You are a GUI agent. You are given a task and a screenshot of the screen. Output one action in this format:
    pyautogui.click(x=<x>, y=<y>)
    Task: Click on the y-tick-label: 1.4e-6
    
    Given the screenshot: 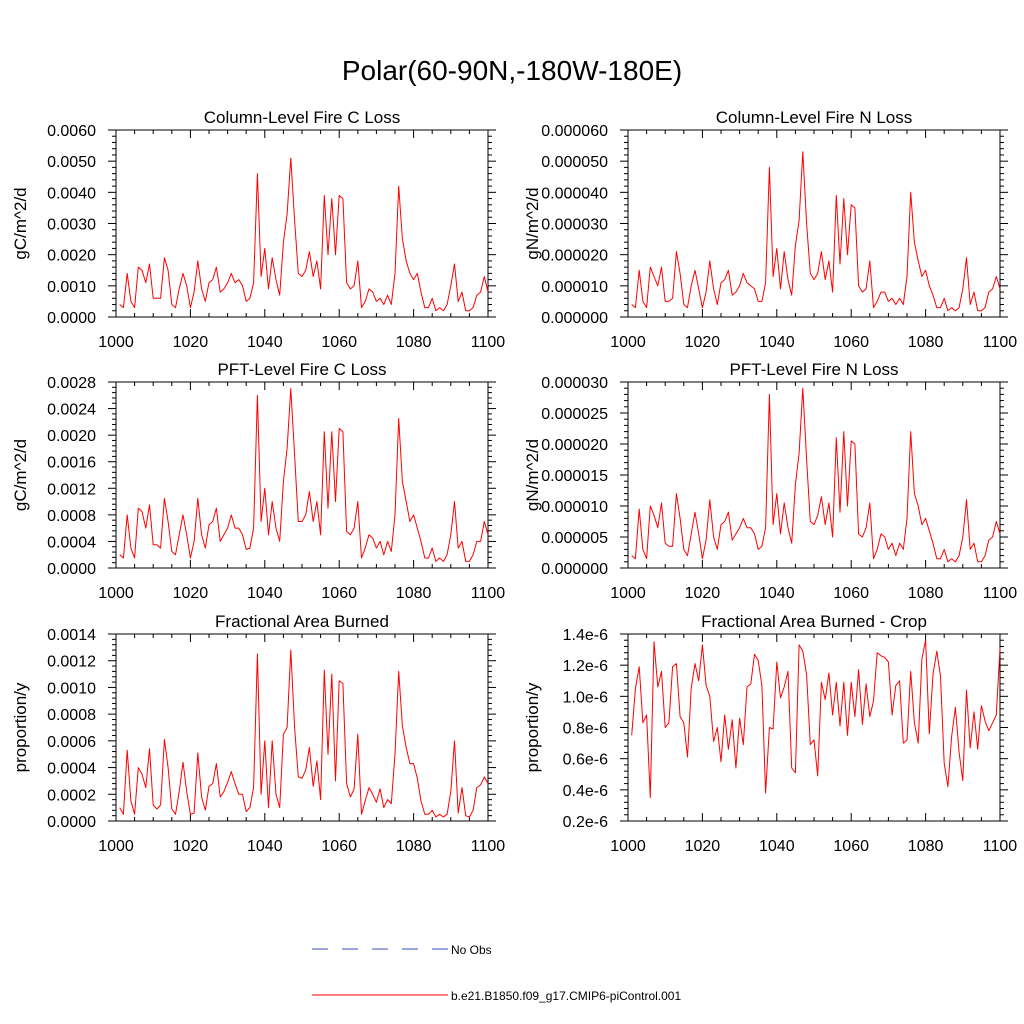 What is the action you would take?
    pyautogui.click(x=585, y=635)
    